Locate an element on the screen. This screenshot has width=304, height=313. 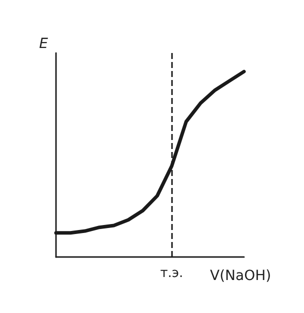
text: т.э. is located at coordinates (172, 273).